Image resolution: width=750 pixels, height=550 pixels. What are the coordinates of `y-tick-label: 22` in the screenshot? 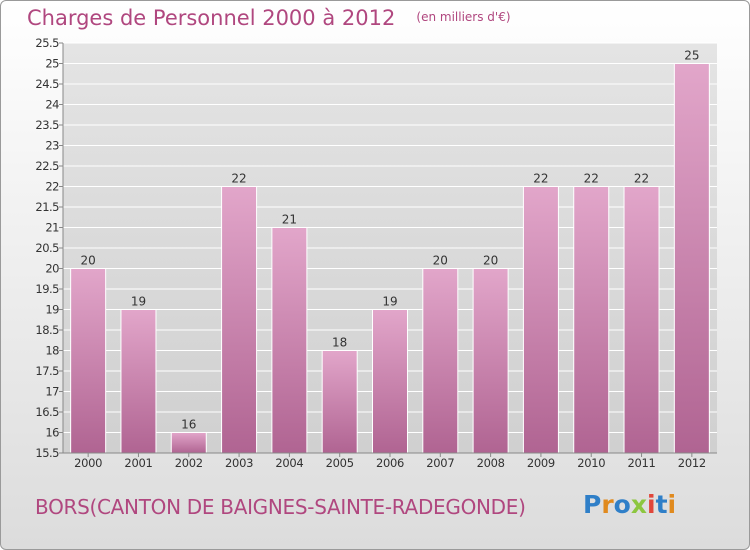 It's located at (52, 187).